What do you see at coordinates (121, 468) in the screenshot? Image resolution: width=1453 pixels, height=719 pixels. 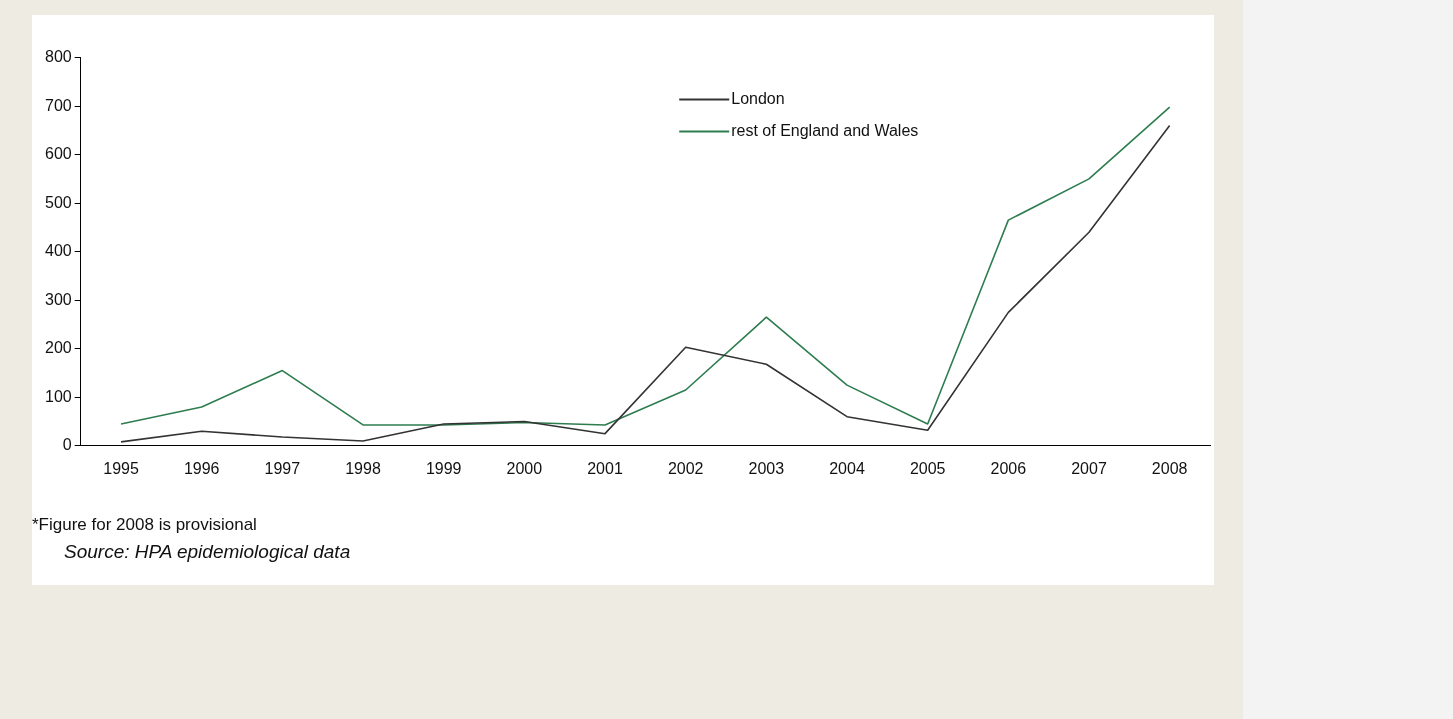 I see `x-tick-label: 1995` at bounding box center [121, 468].